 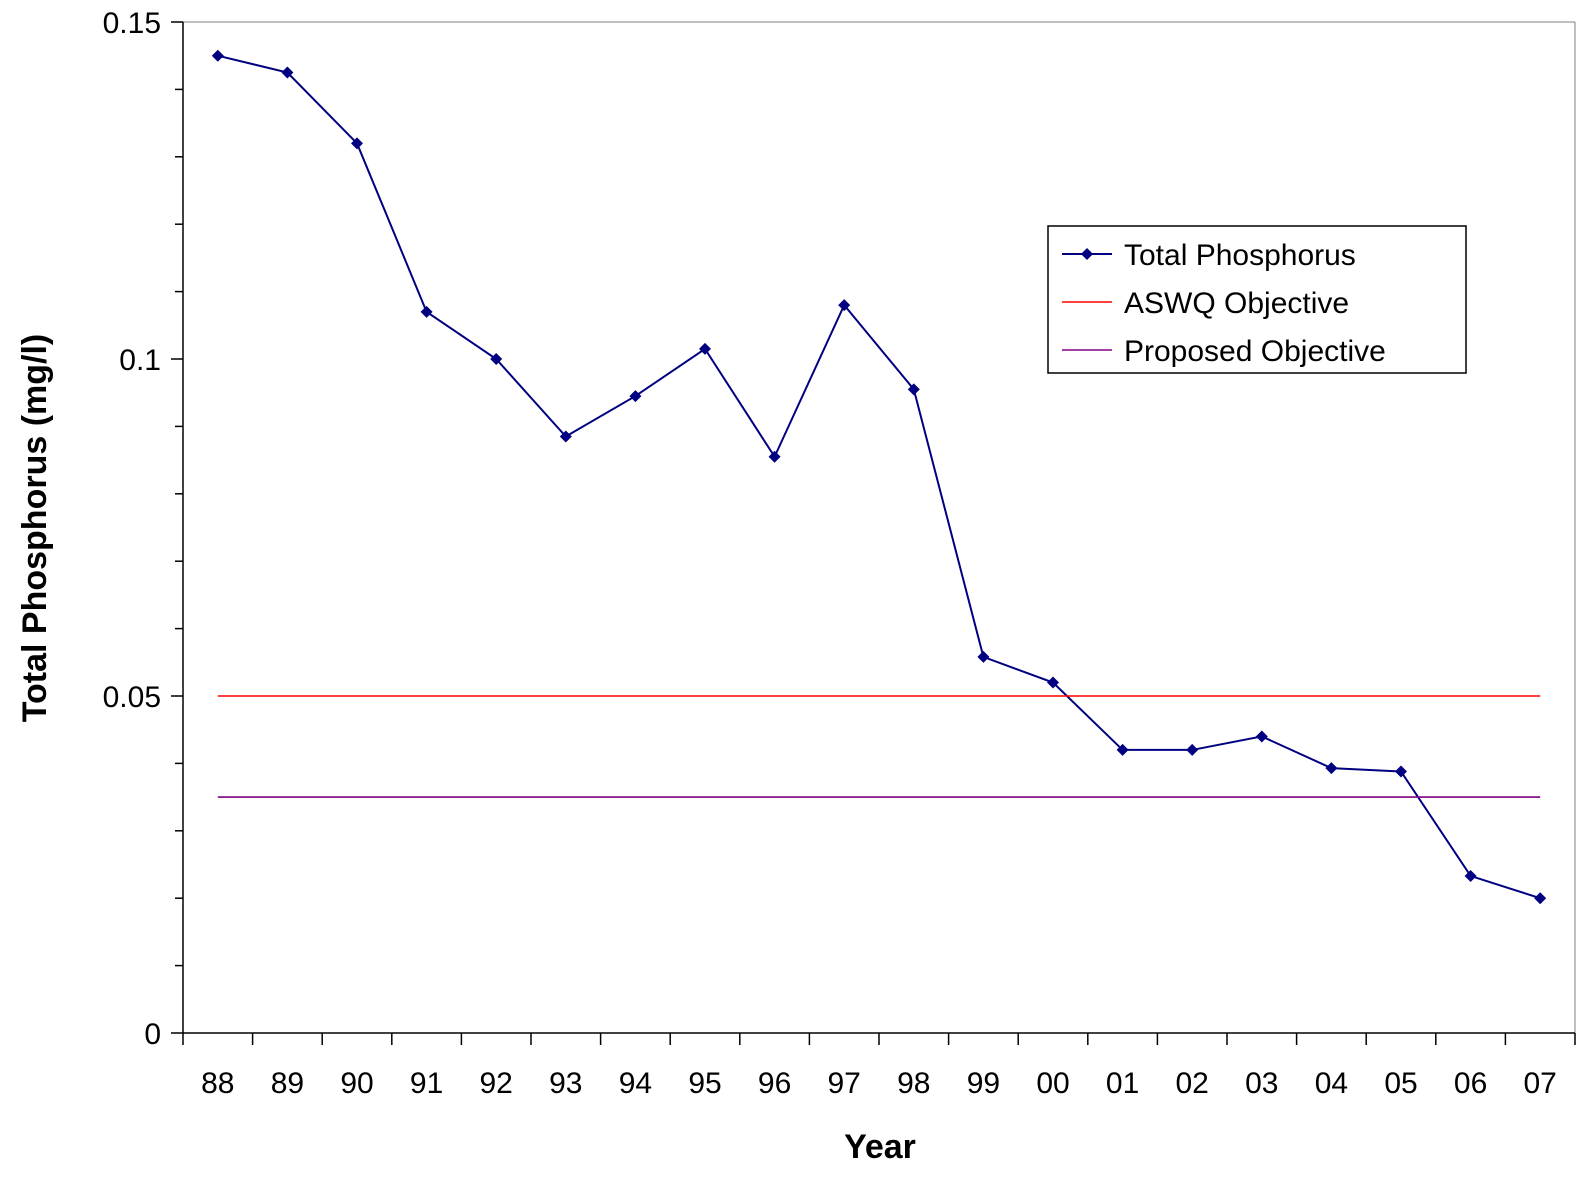 What do you see at coordinates (496, 1083) in the screenshot?
I see `x-tick-label: 92` at bounding box center [496, 1083].